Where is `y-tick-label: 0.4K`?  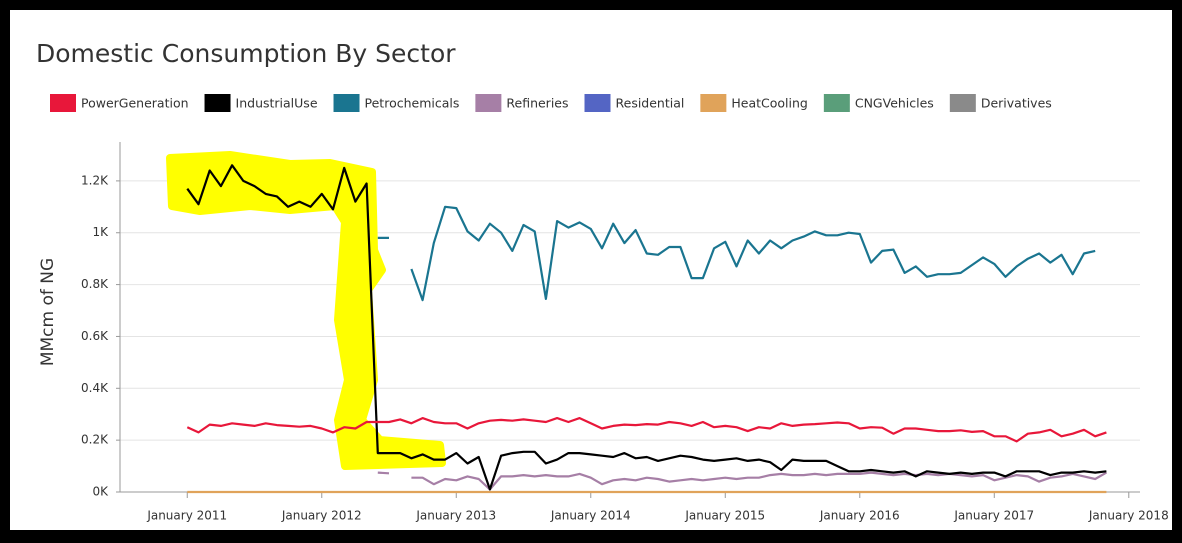
y-tick-label: 0.4K is located at coordinates (95, 388).